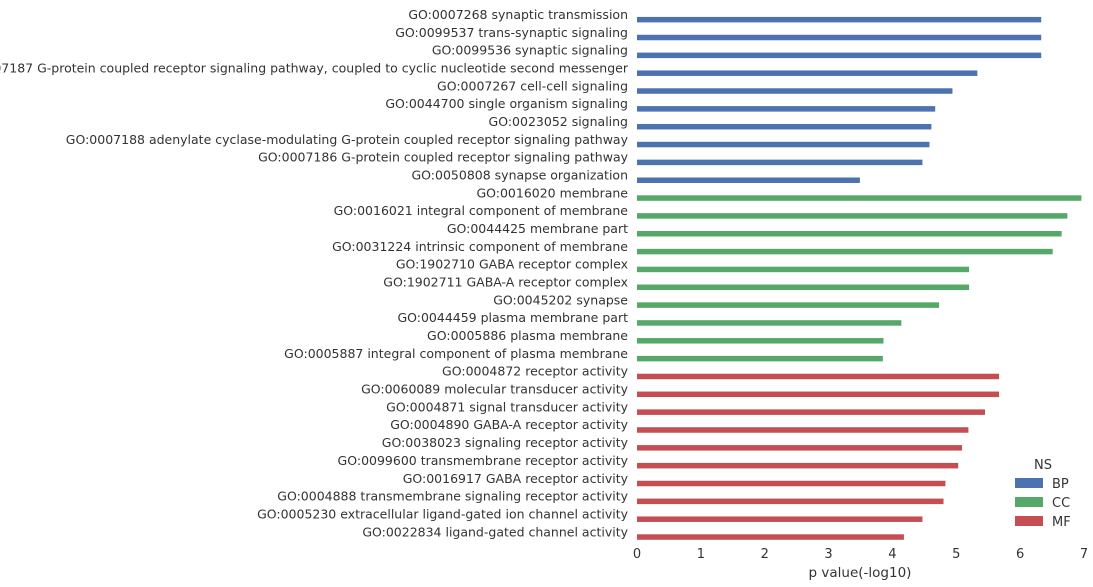 This screenshot has width=1093, height=587. What do you see at coordinates (537, 228) in the screenshot?
I see `category-label: GO:0044425 membrane part` at bounding box center [537, 228].